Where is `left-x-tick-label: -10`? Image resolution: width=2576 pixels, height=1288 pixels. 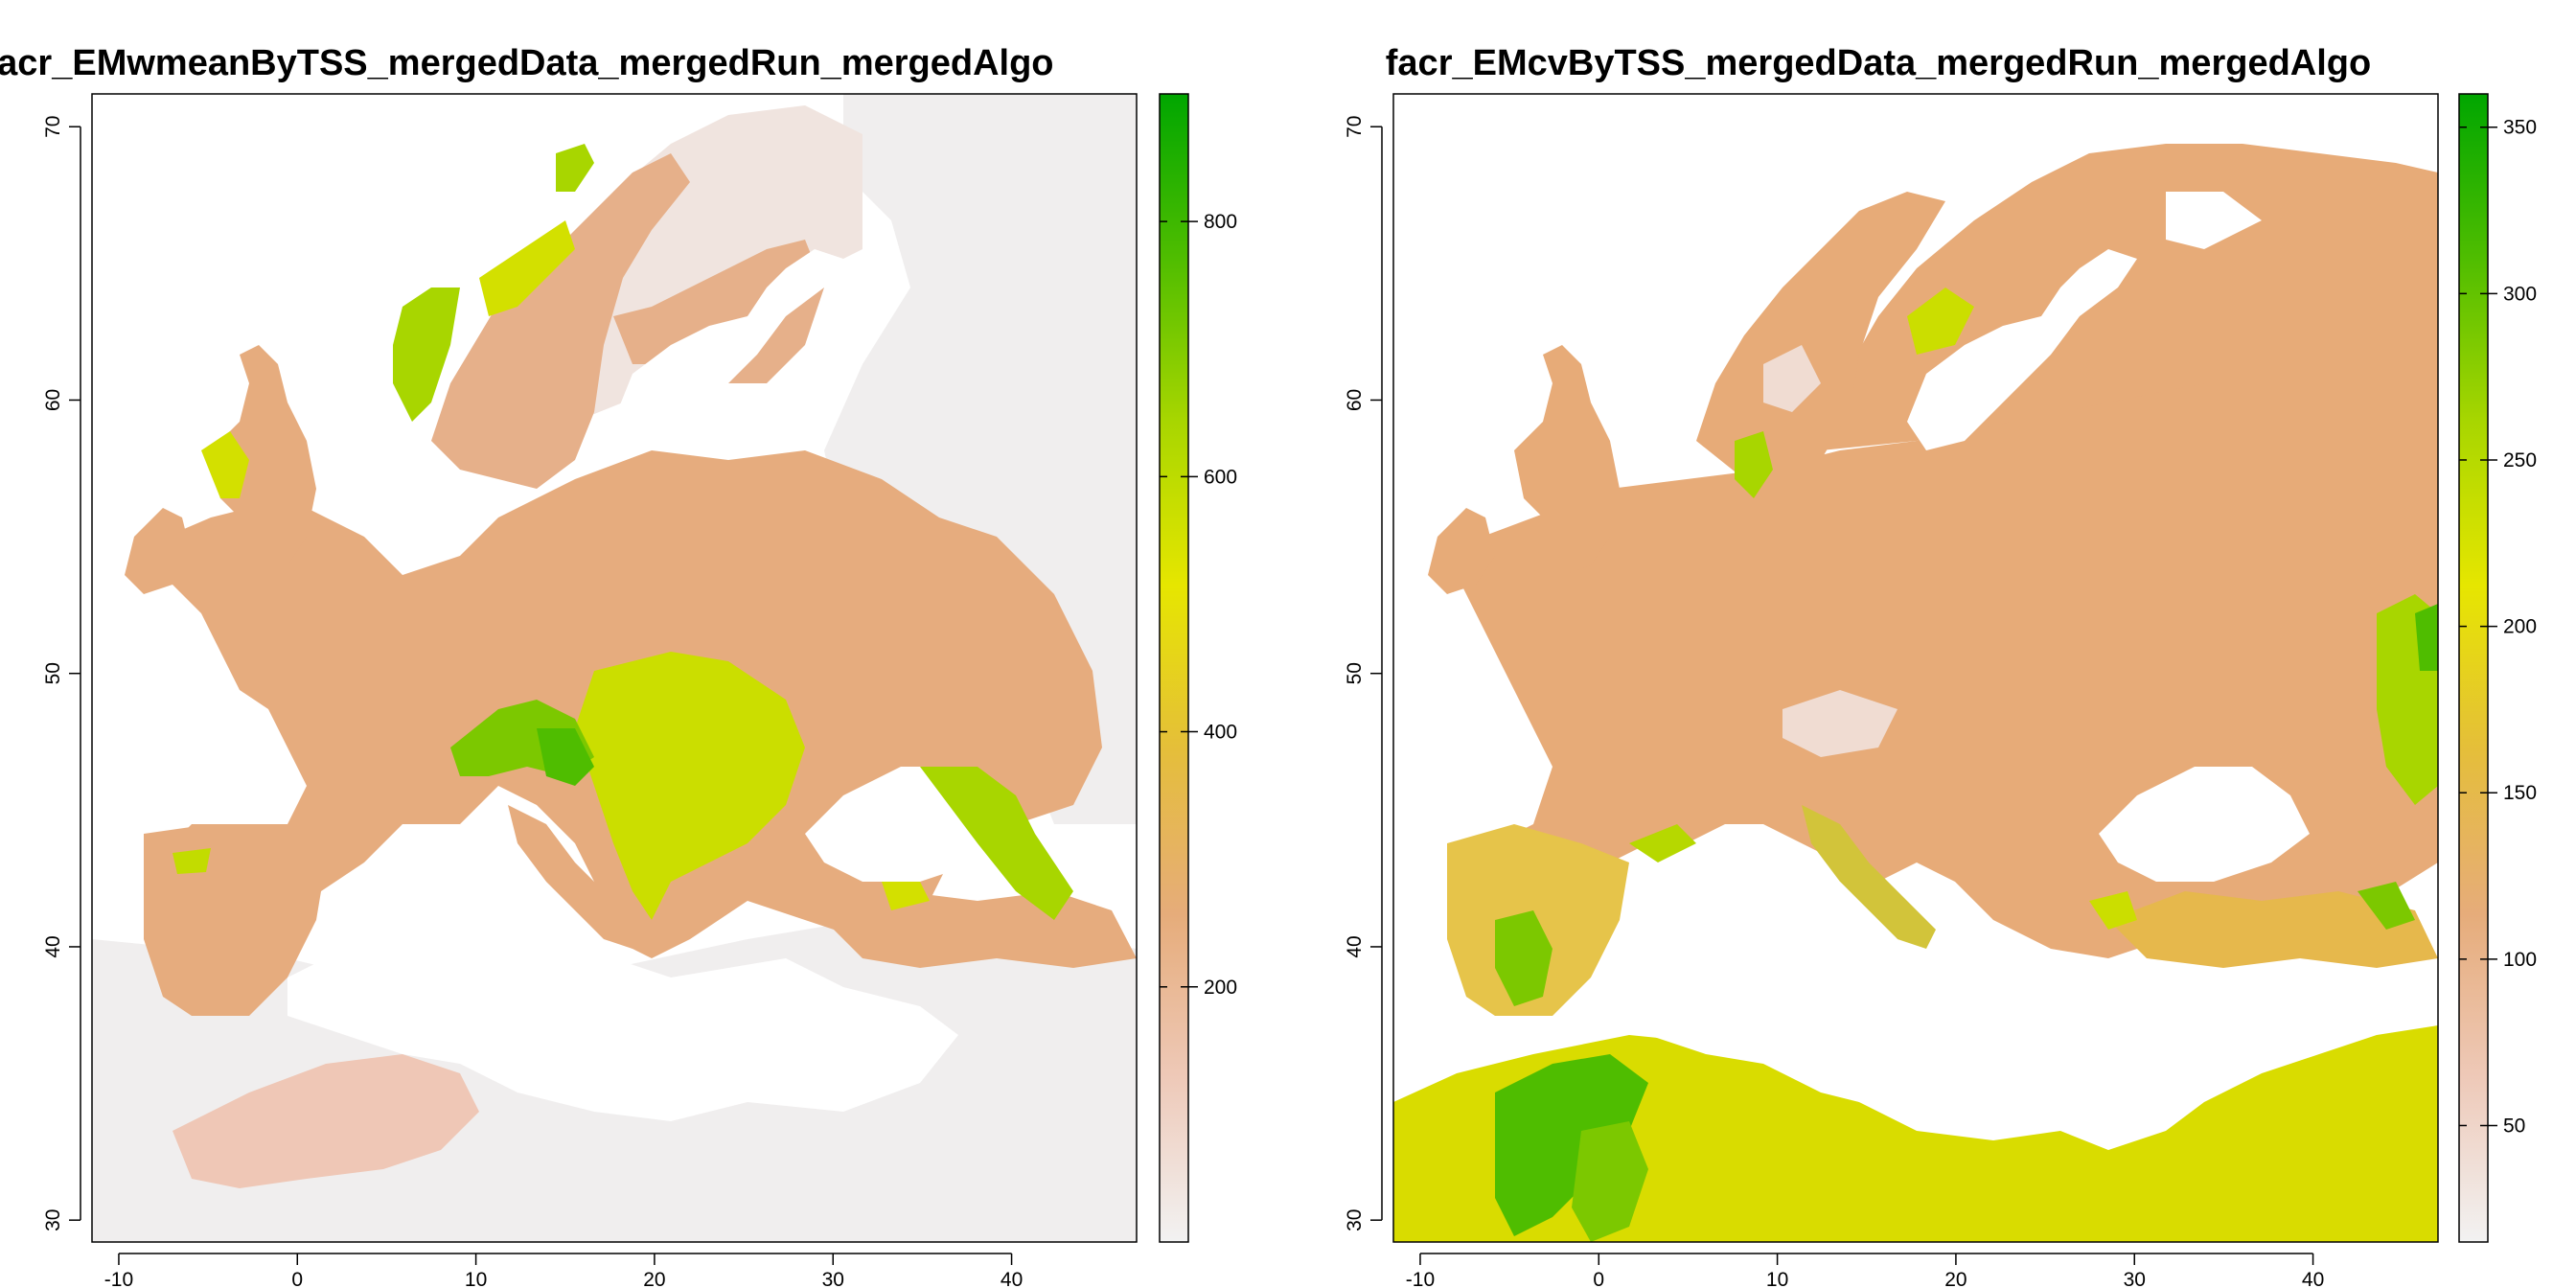
left-x-tick-label: -10 is located at coordinates (118, 1278).